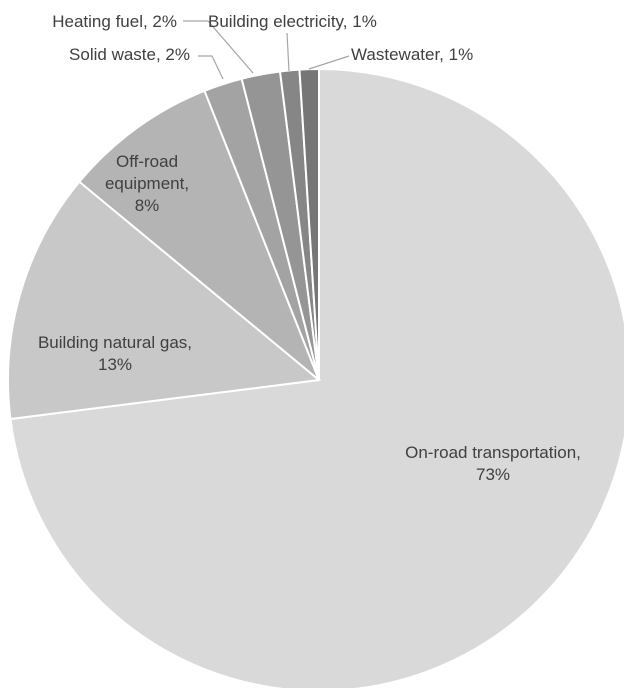 The width and height of the screenshot is (624, 688). What do you see at coordinates (115, 353) in the screenshot?
I see `data-label-building-natural-gas: Building natural gas, 13%` at bounding box center [115, 353].